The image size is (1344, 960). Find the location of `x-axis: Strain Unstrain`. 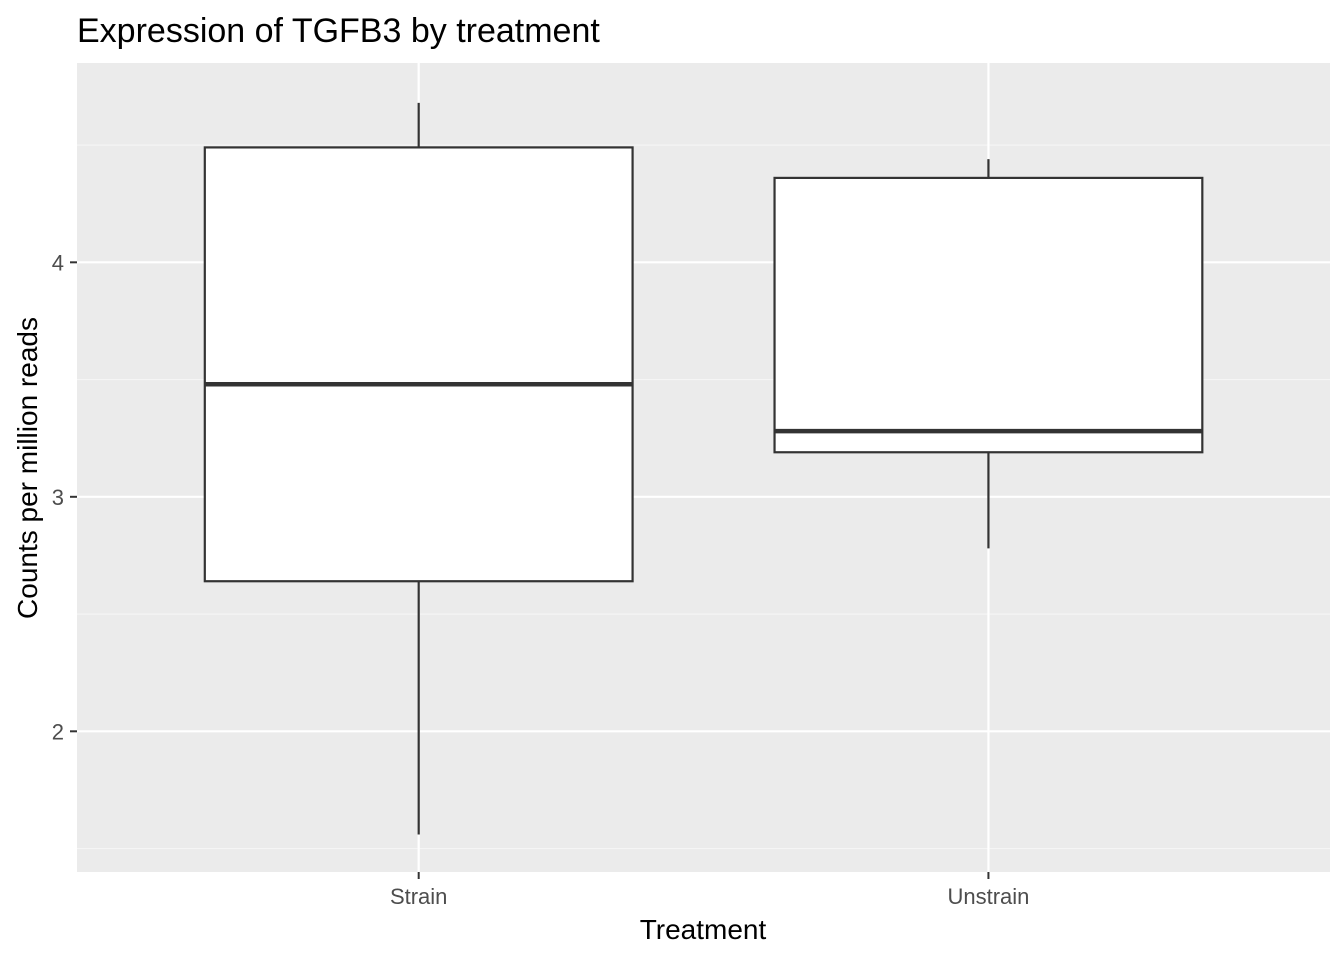

x-axis: Strain Unstrain is located at coordinates (709, 890).